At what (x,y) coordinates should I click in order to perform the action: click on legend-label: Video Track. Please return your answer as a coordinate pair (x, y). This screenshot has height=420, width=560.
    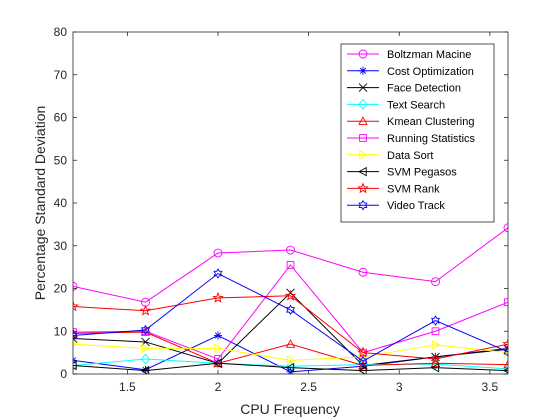
    Looking at the image, I should click on (416, 206).